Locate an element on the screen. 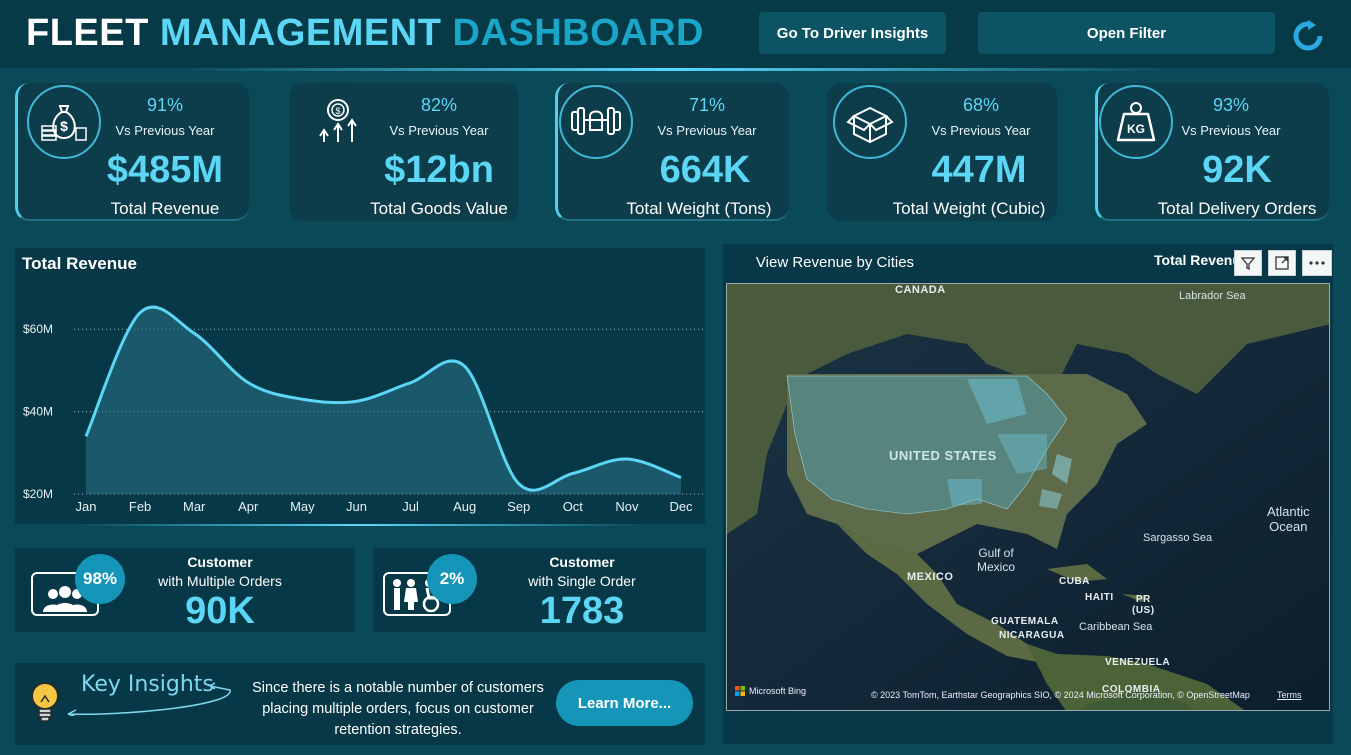  x-tick-label: Sep is located at coordinates (518, 506).